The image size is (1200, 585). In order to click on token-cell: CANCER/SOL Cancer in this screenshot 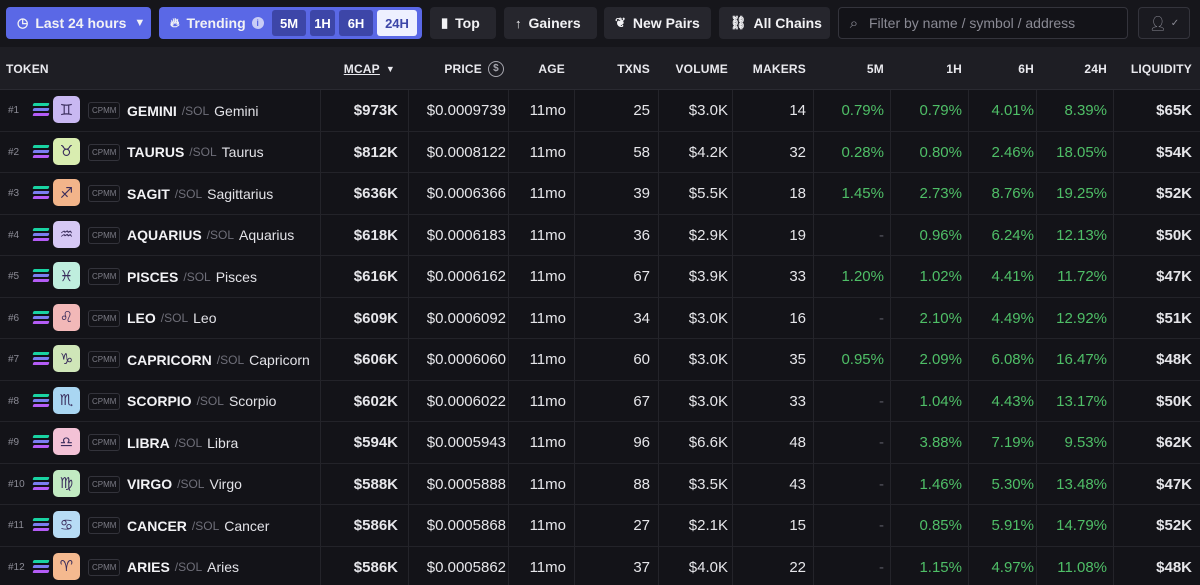, I will do `click(198, 525)`.